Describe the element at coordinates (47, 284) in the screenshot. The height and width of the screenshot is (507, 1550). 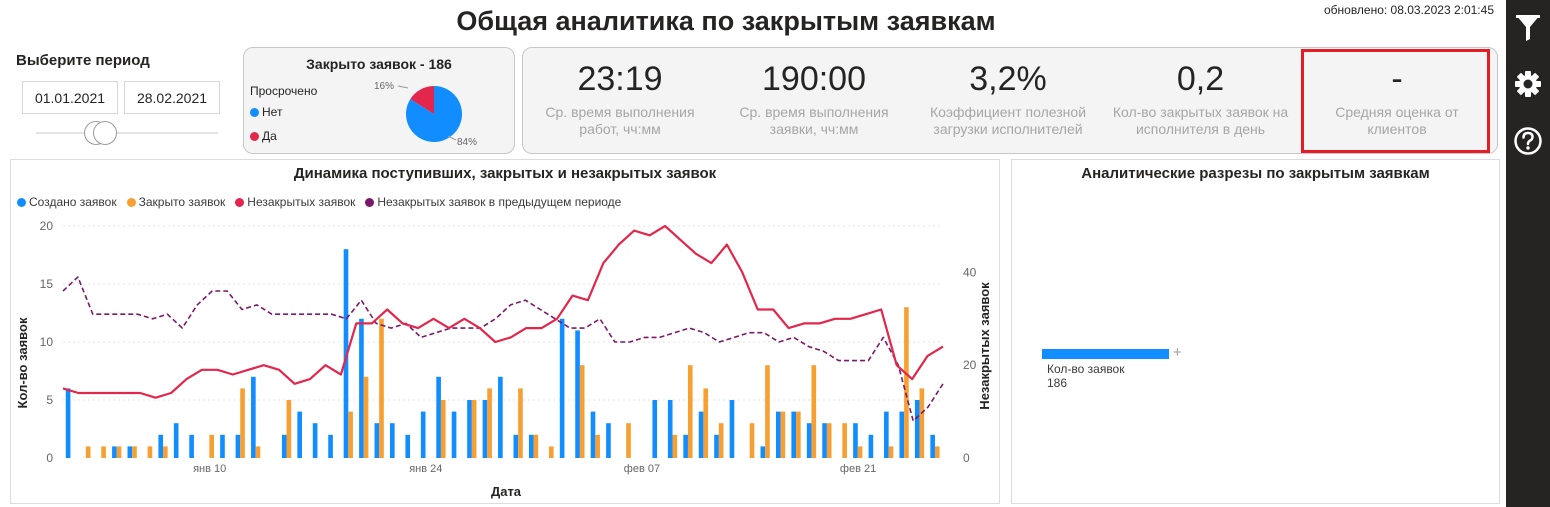
I see `y-tick-label: 15` at that location.